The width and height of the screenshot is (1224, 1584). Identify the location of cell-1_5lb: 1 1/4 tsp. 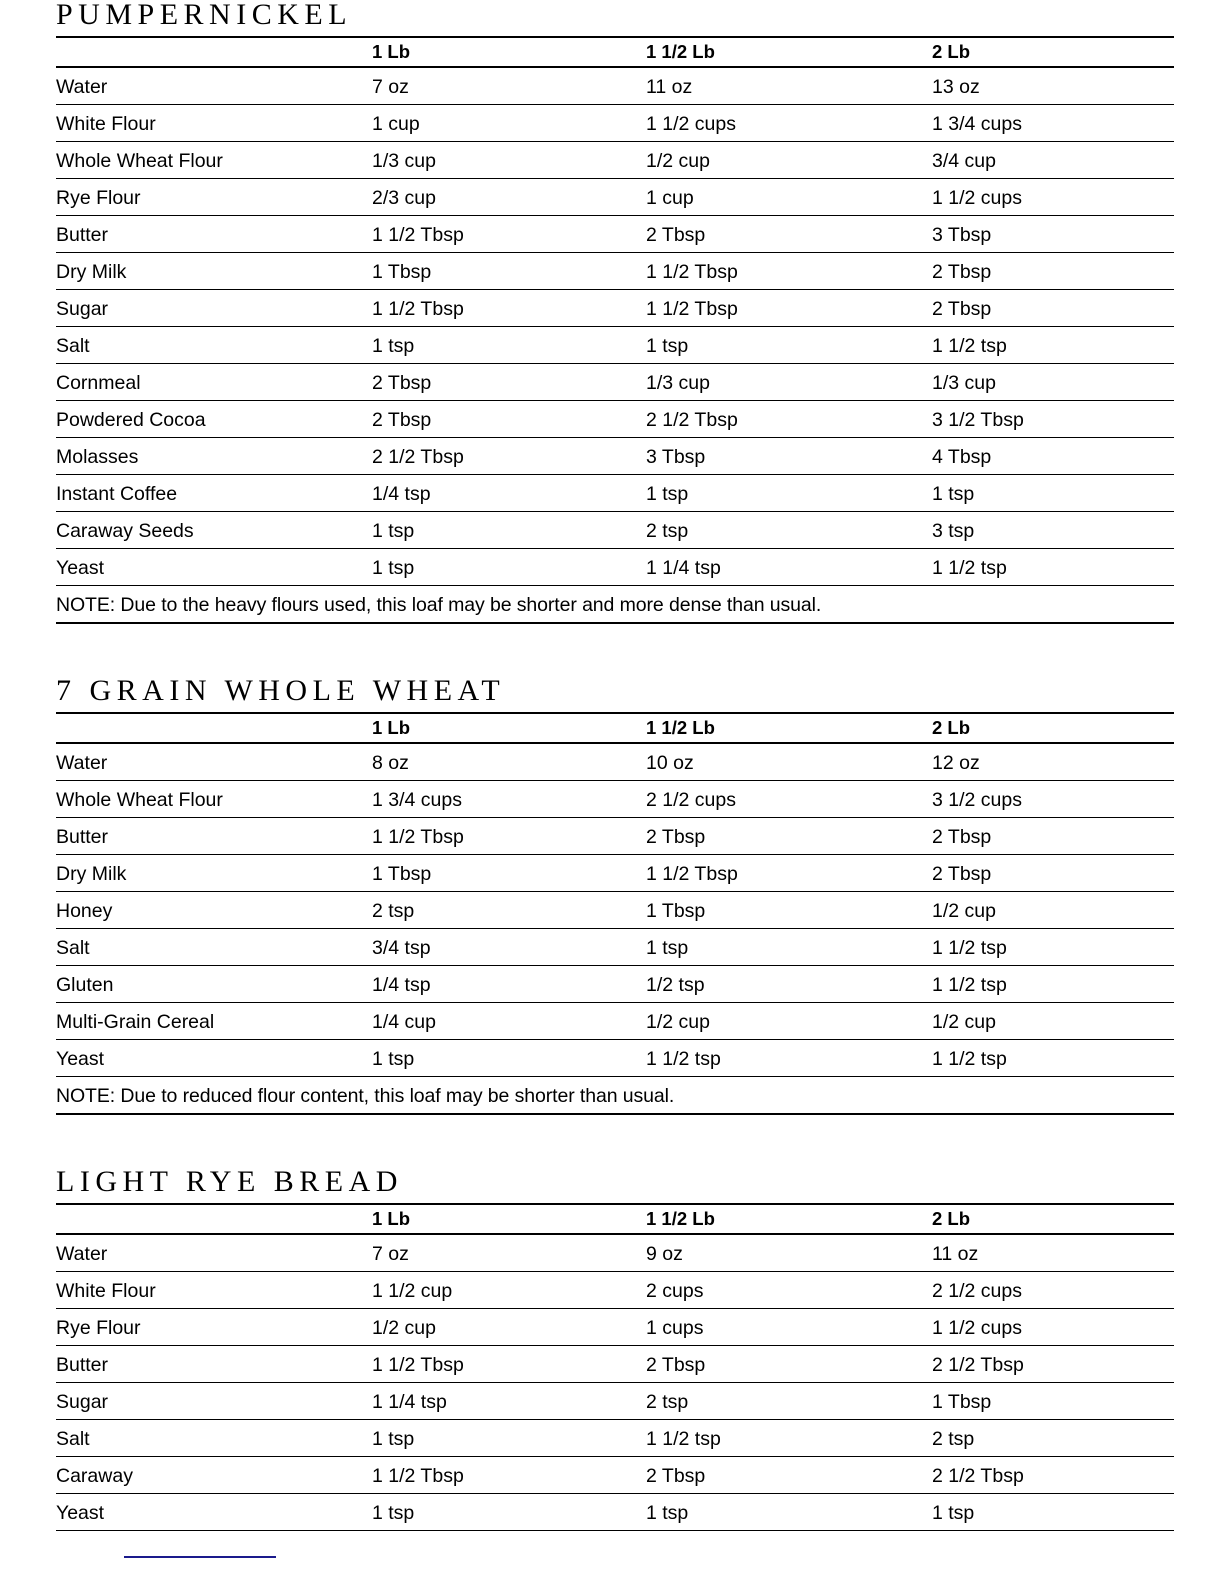
(789, 567).